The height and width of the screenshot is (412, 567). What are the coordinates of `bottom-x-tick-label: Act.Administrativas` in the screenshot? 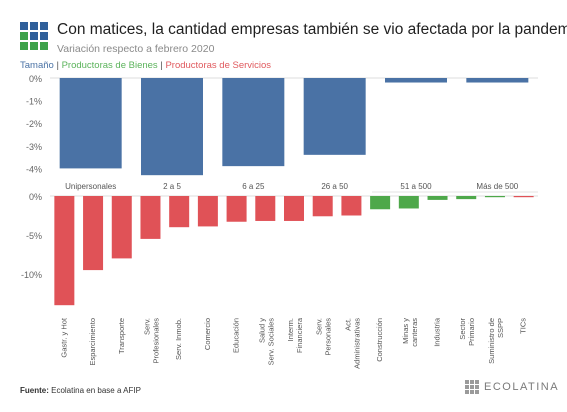 It's located at (352, 343).